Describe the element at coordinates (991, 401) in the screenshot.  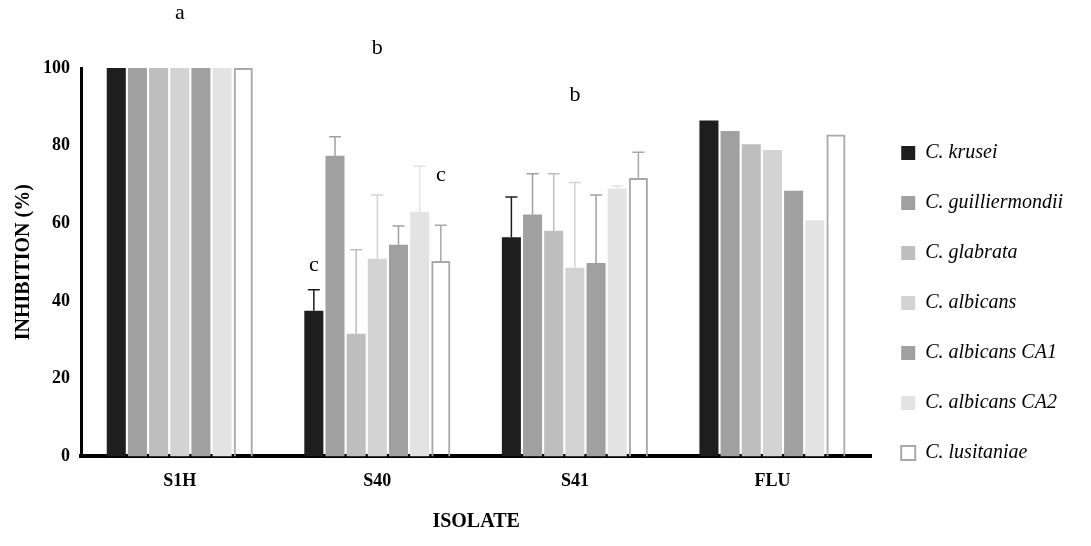
I see `legend-label: C. albicans CA2` at that location.